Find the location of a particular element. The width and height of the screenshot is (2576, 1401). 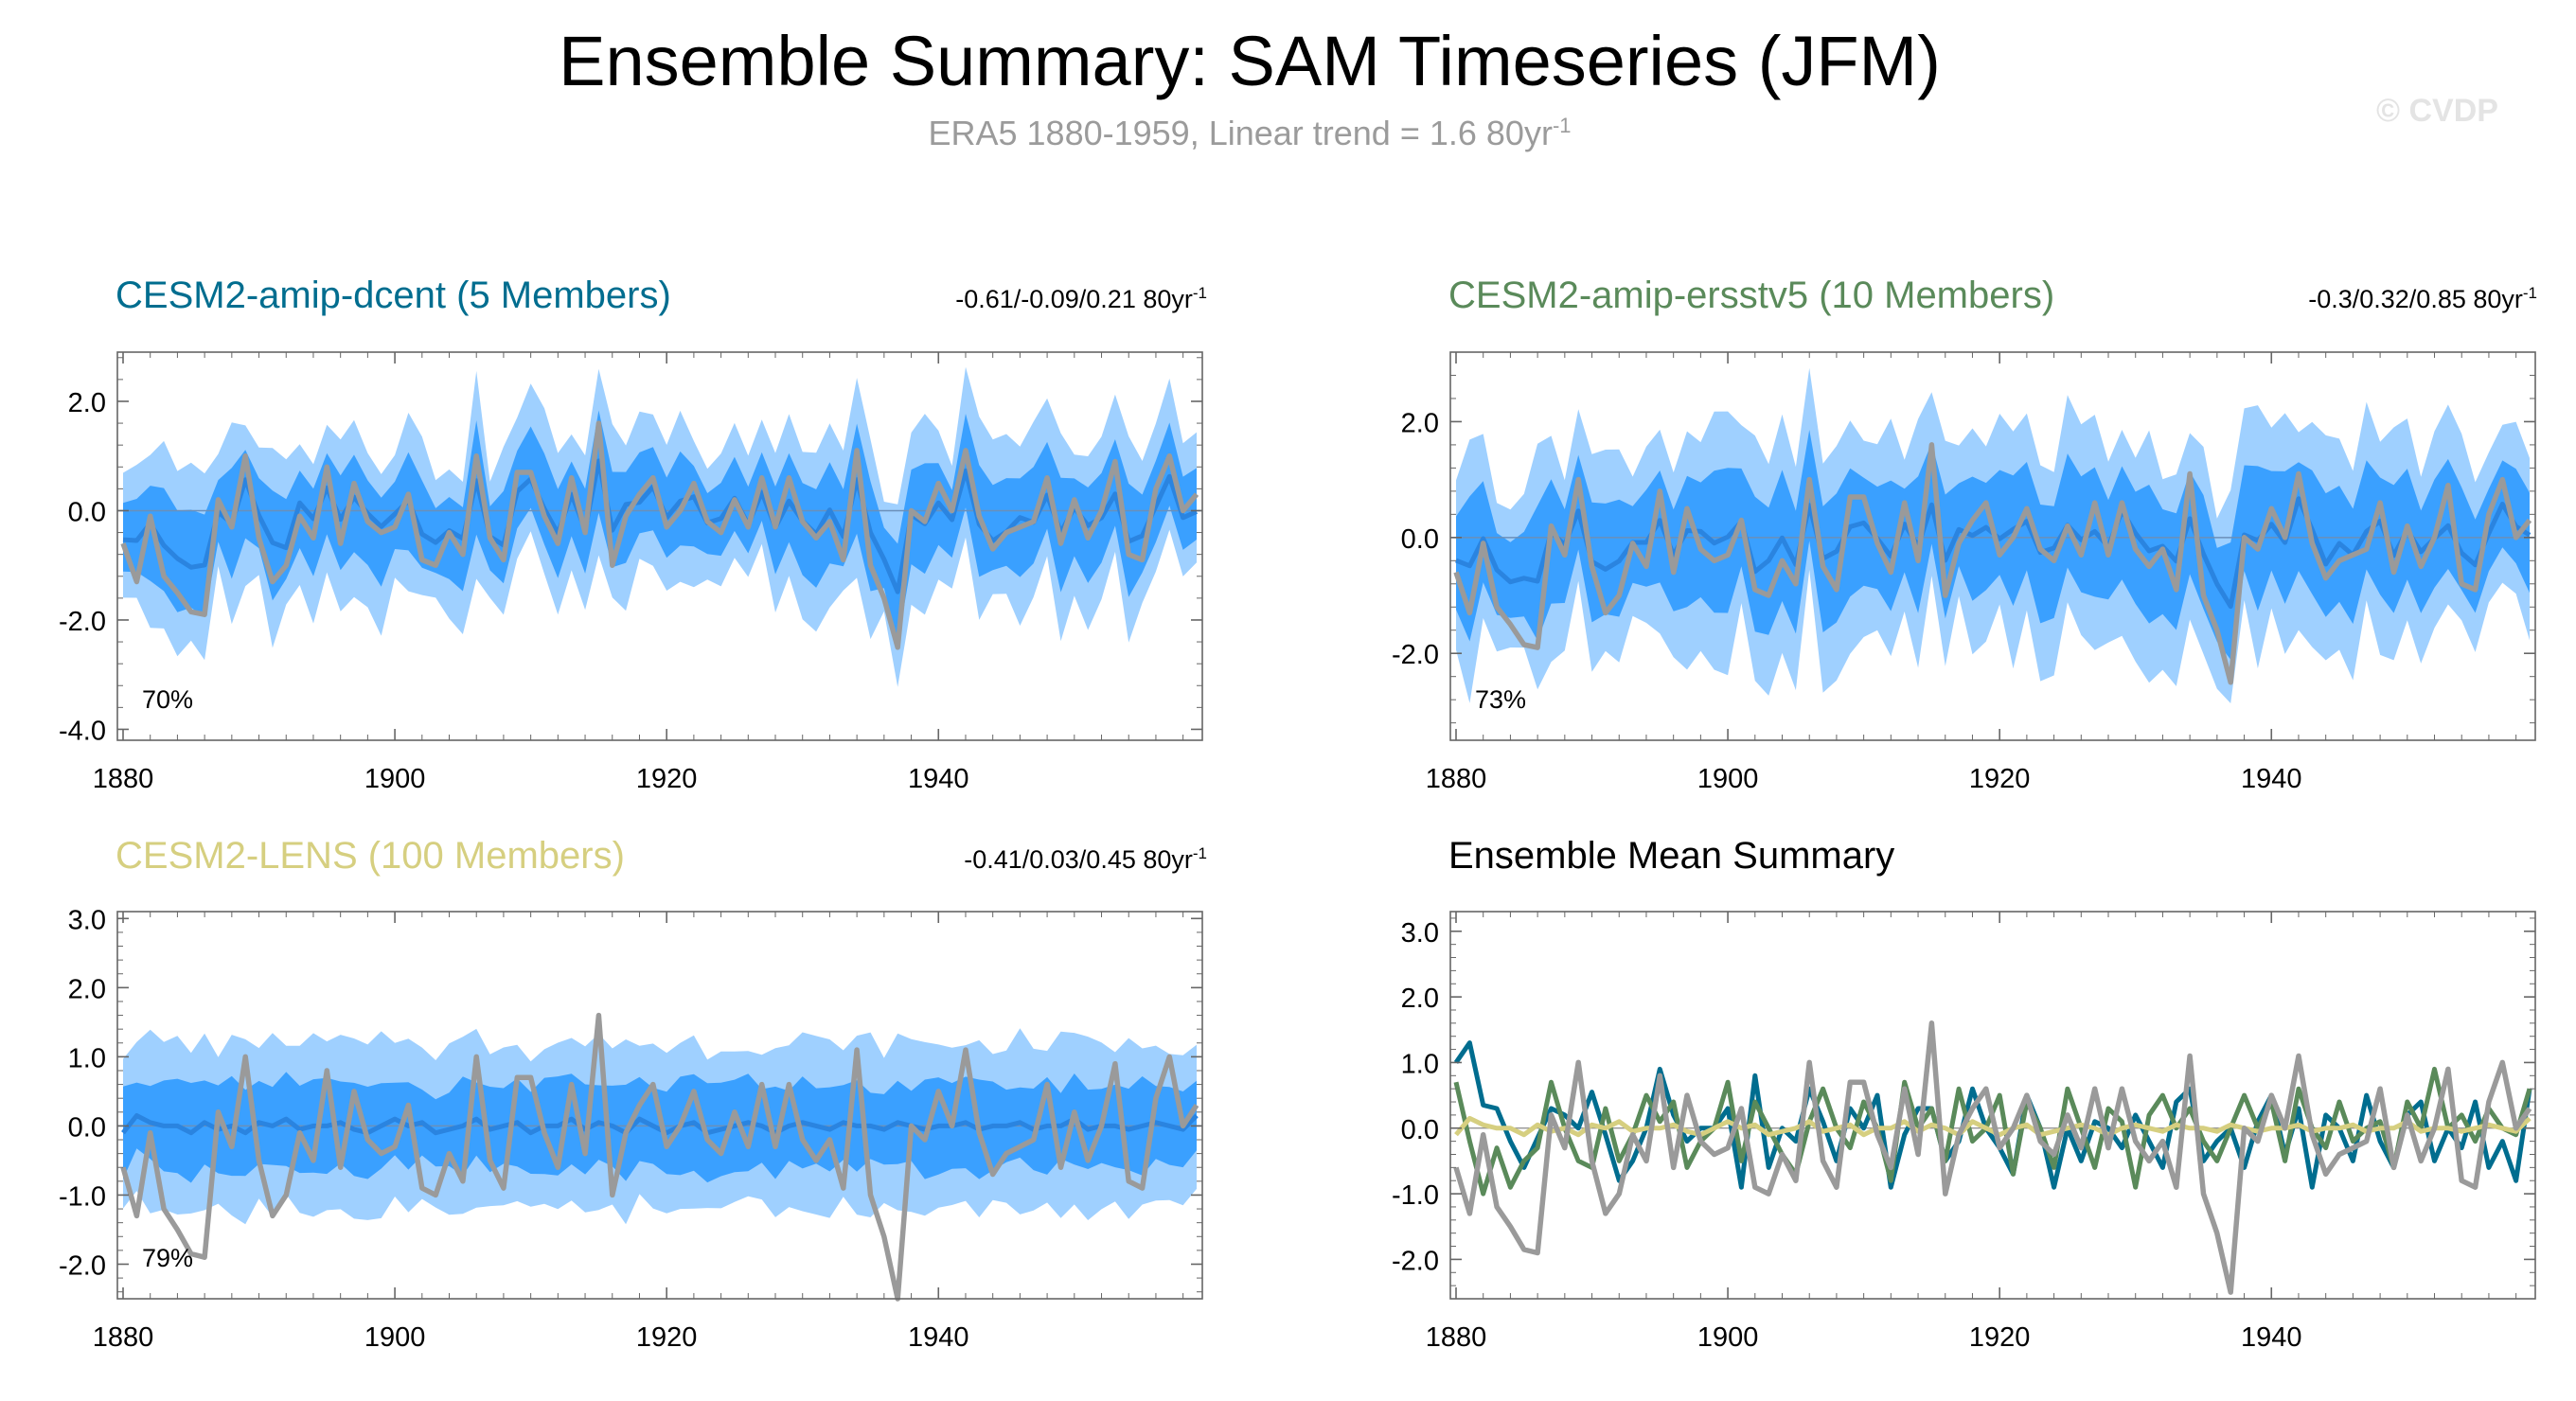

panel4-title: Ensemble Mean Summary is located at coordinates (1671, 856).